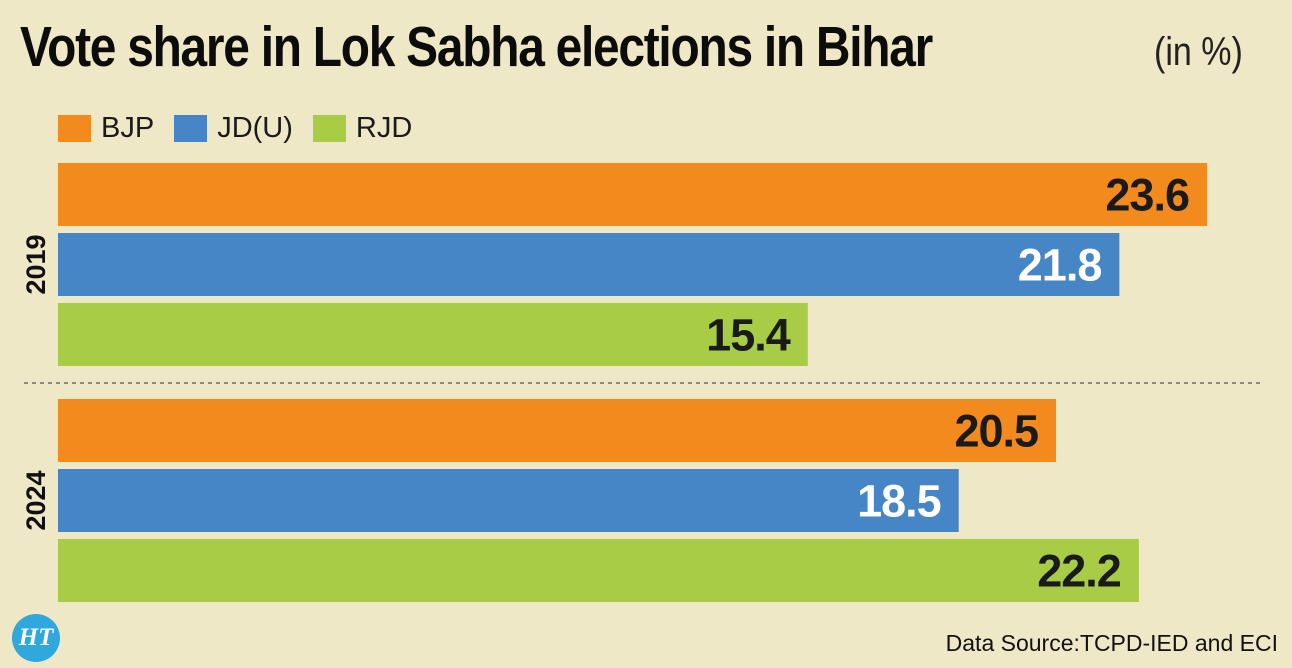 The width and height of the screenshot is (1292, 668). Describe the element at coordinates (1111, 643) in the screenshot. I see `data-source: Data Source:TCPD-IED and ECI` at that location.